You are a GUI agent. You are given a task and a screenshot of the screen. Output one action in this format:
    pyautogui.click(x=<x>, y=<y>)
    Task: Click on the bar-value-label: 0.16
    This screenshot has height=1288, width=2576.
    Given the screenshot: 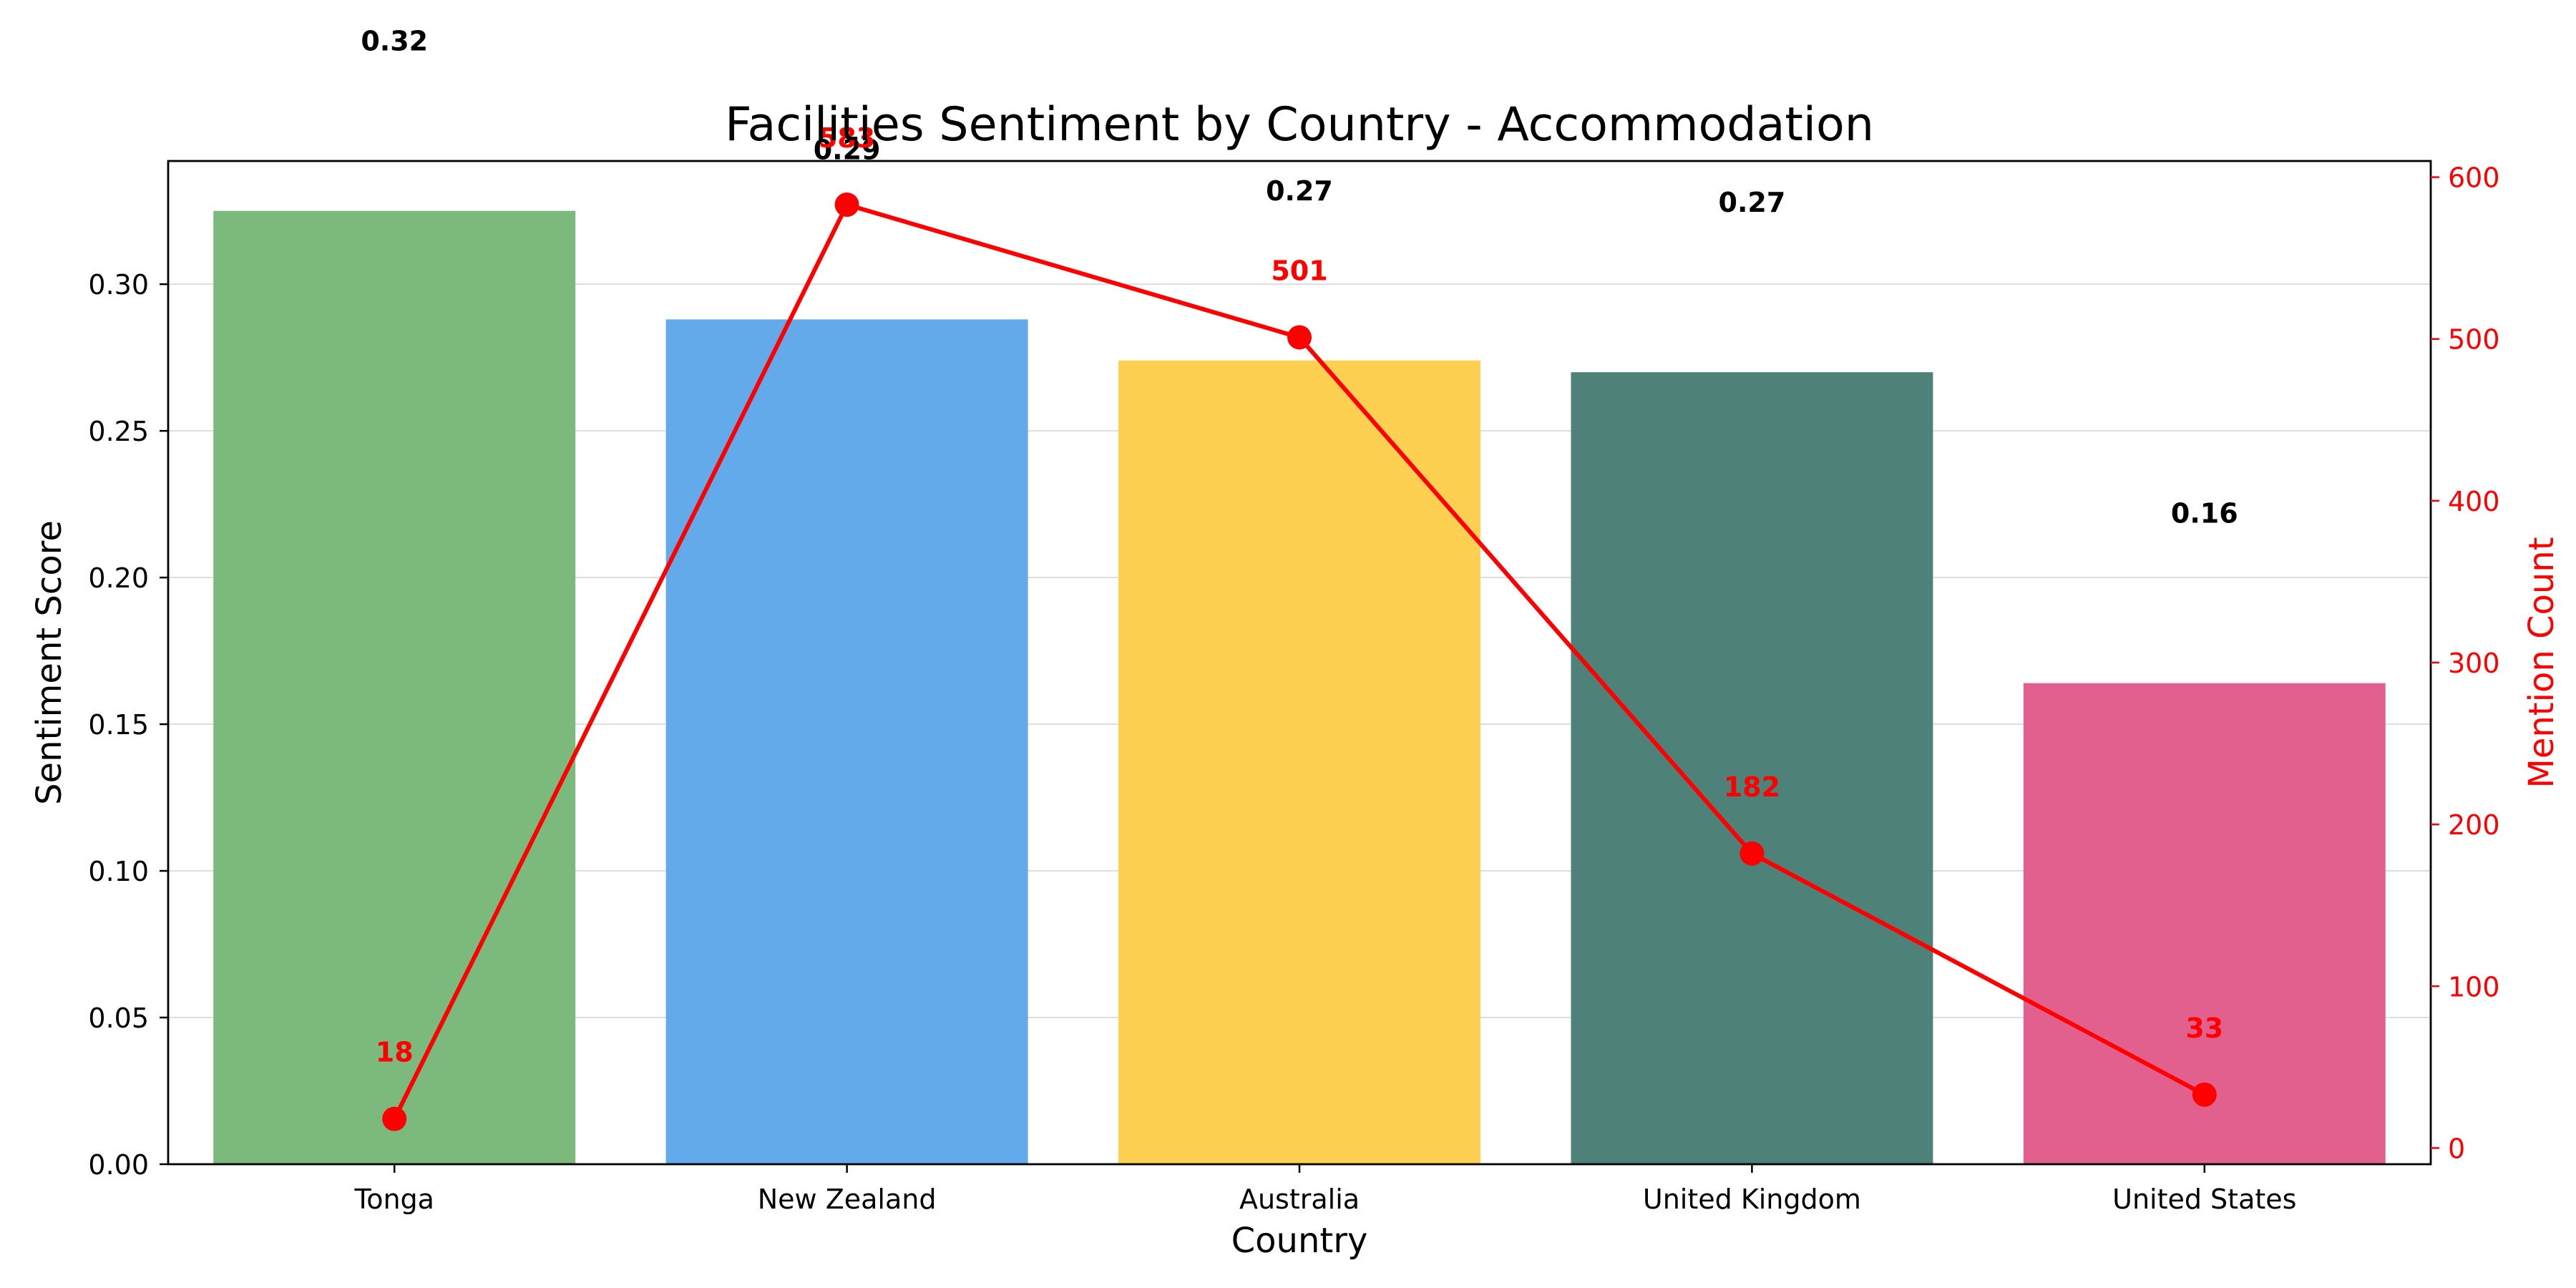 What is the action you would take?
    pyautogui.click(x=2204, y=514)
    